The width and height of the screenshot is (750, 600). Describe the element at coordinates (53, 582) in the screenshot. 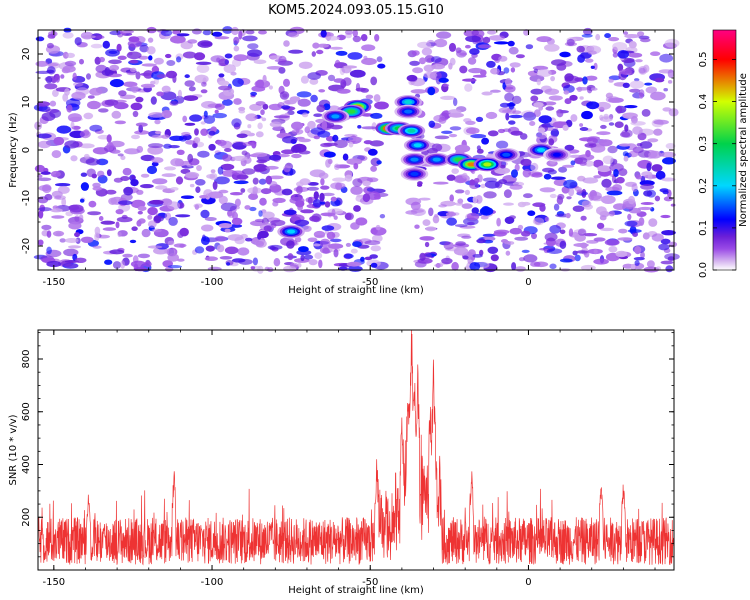

I see `x-tick-label: -150` at that location.